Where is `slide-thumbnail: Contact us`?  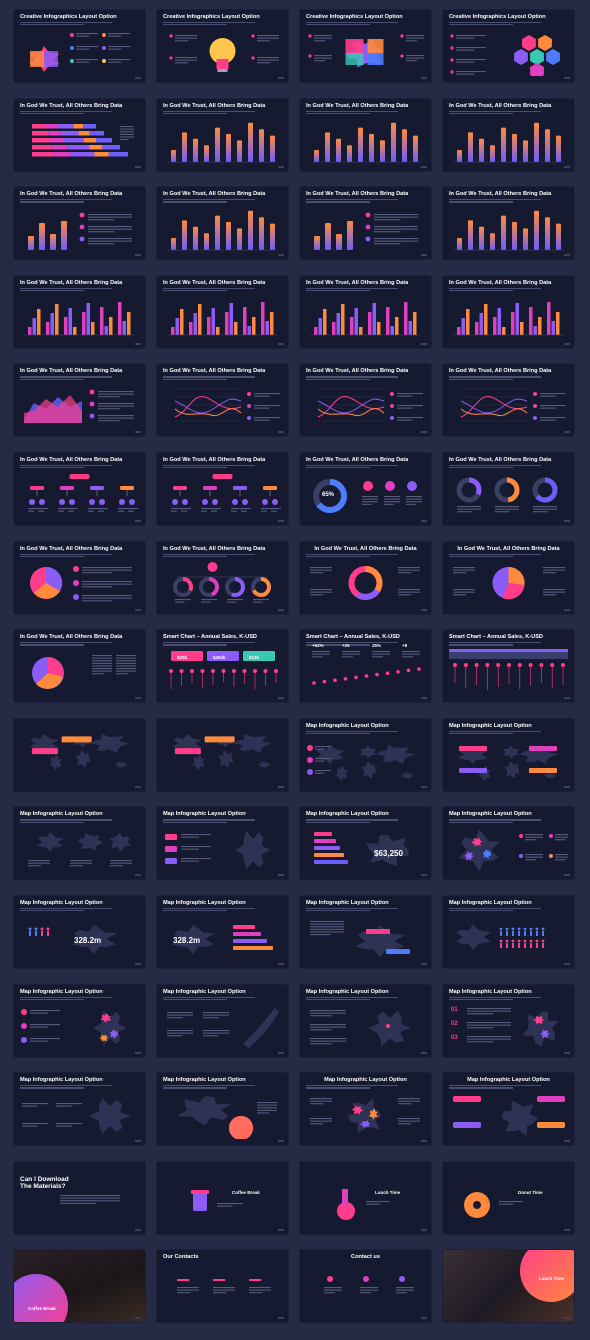
slide-thumbnail: Contact us is located at coordinates (365, 1286).